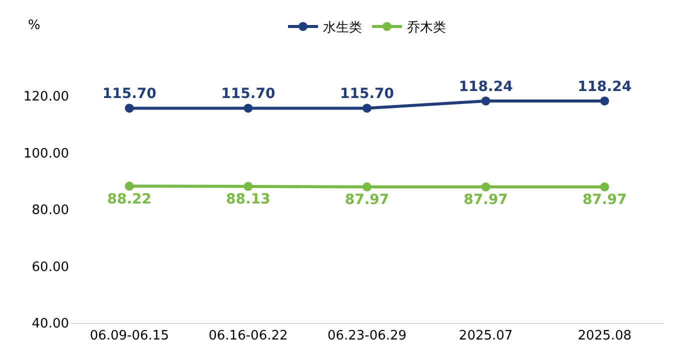  I want to click on y-tick-label: 80.00, so click(50, 210).